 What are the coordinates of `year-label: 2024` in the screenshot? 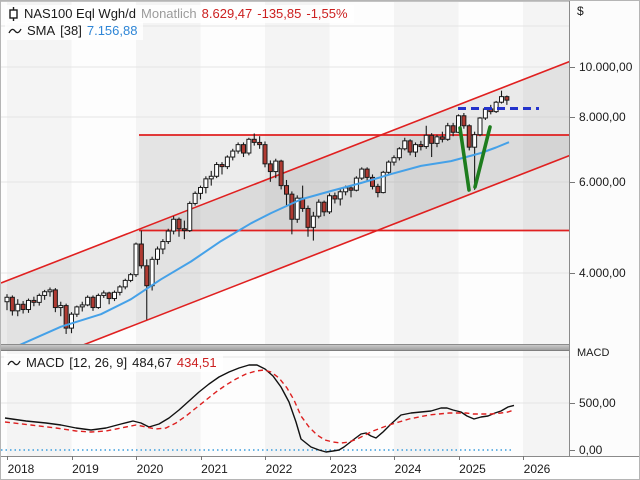 It's located at (408, 469).